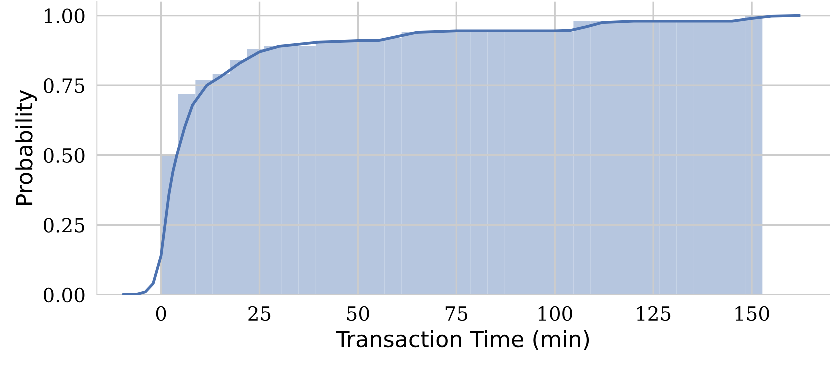 The height and width of the screenshot is (371, 830). Describe the element at coordinates (358, 314) in the screenshot. I see `x-tick-label: 50` at that location.